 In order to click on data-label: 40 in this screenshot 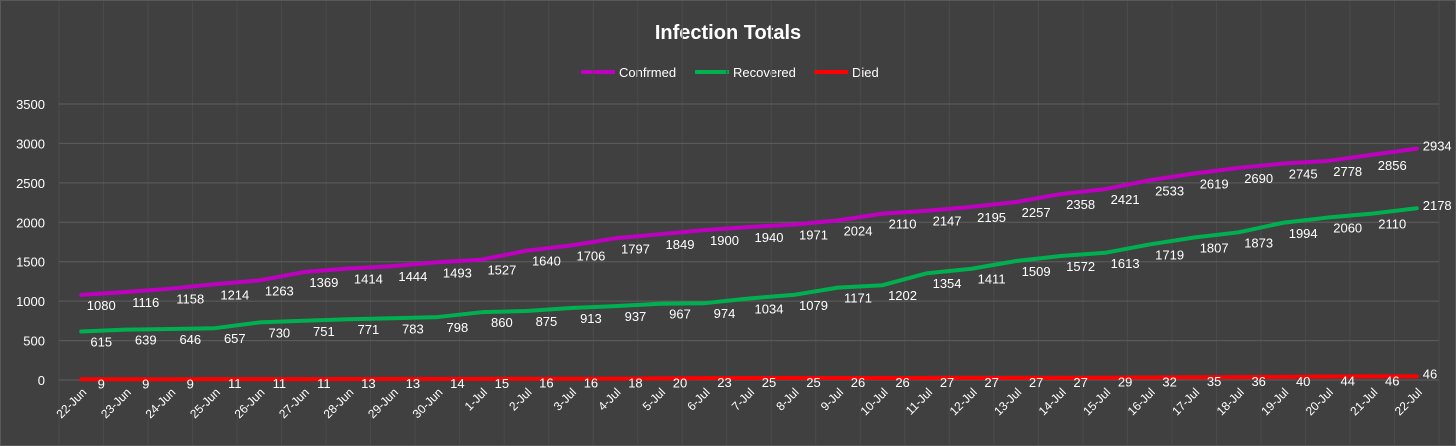, I will do `click(1303, 381)`.